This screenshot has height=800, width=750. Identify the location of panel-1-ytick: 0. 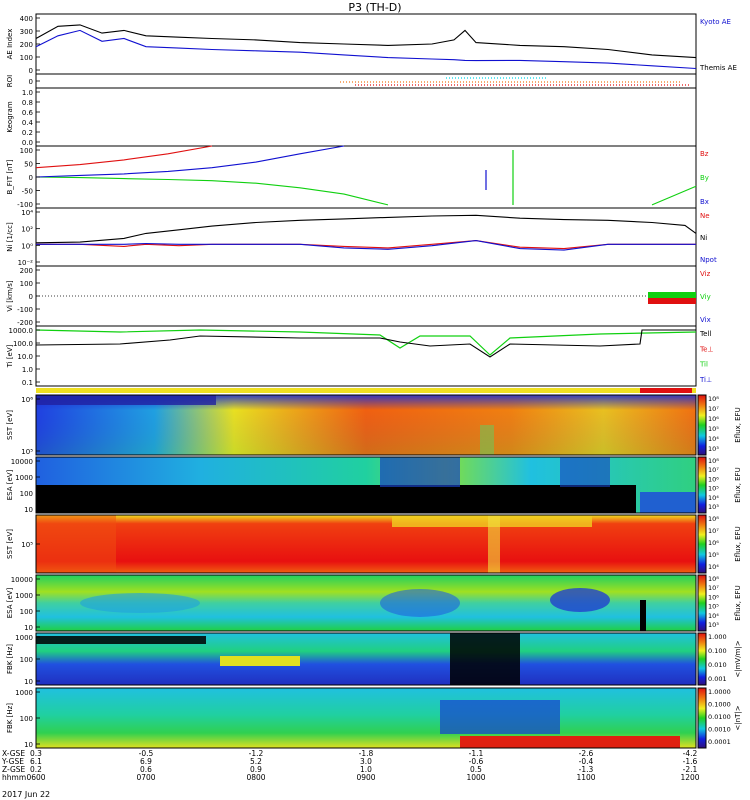
(31, 82).